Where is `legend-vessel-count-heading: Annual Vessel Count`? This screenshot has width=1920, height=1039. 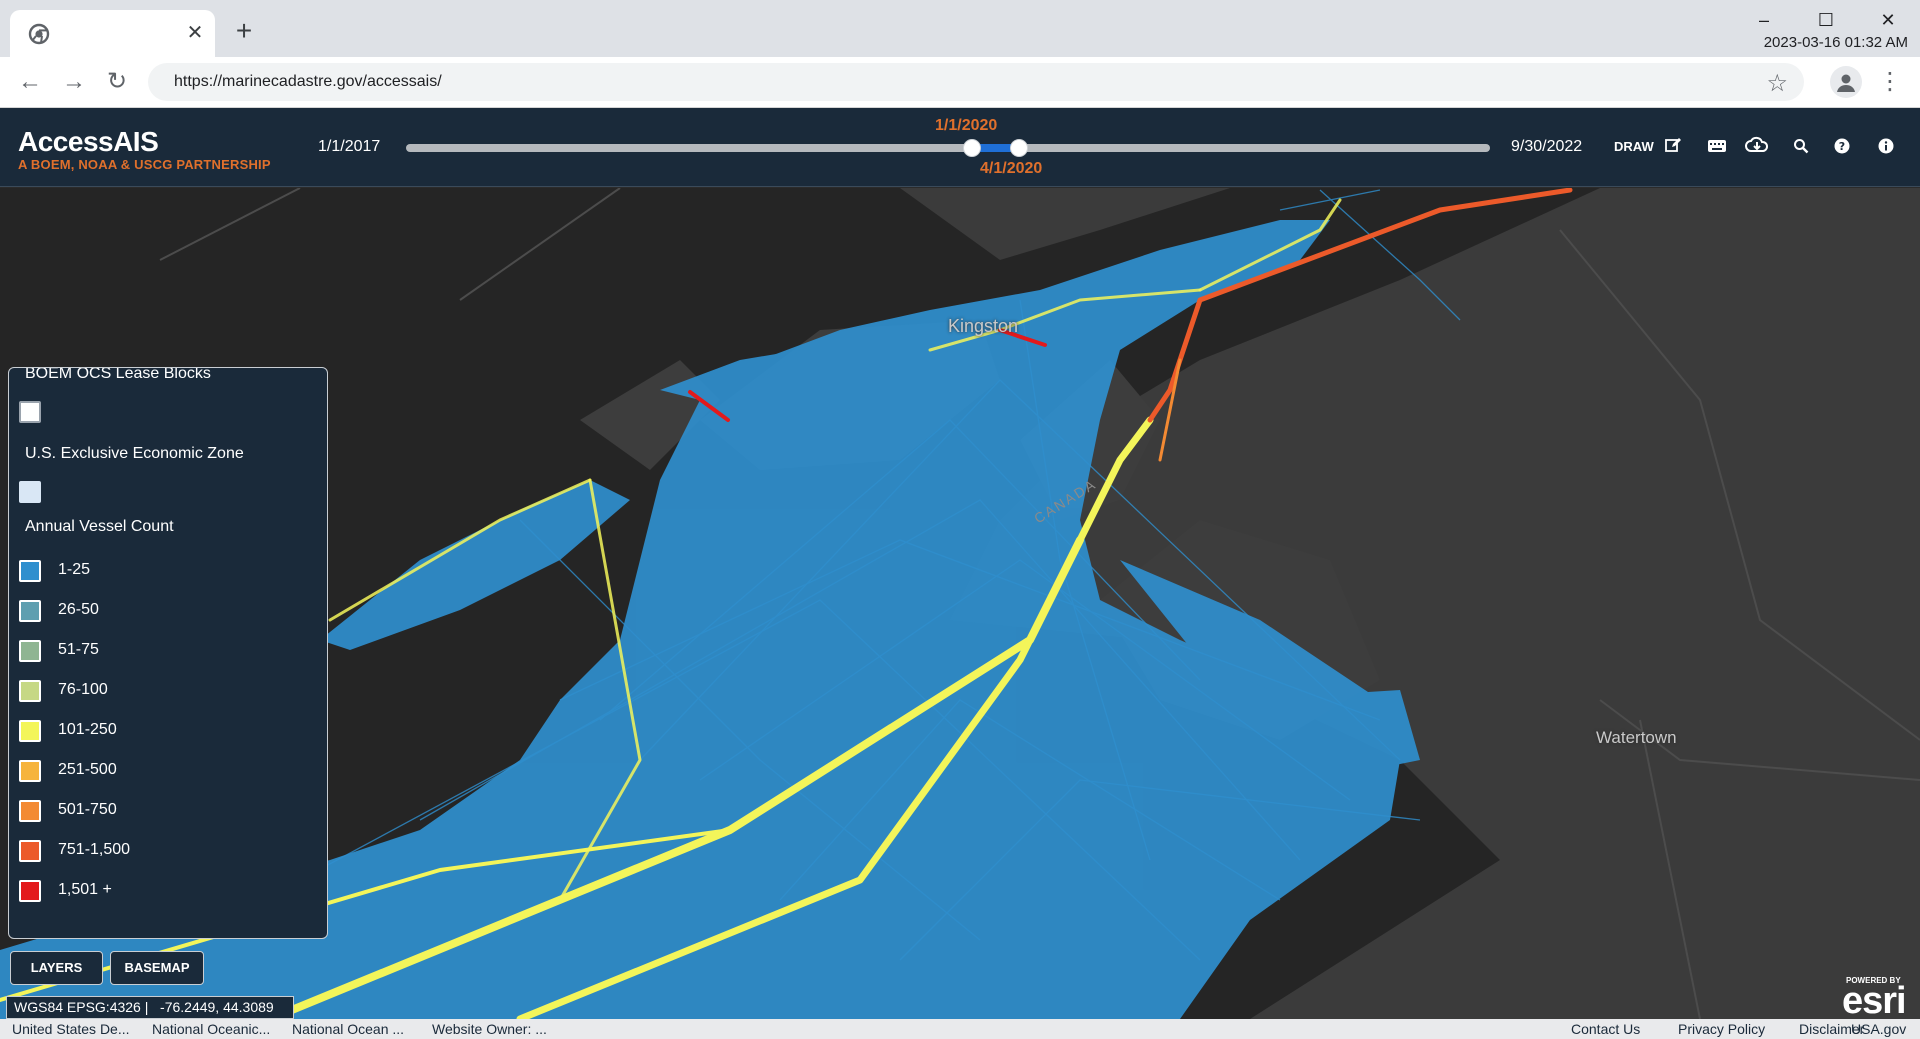 legend-vessel-count-heading: Annual Vessel Count is located at coordinates (99, 526).